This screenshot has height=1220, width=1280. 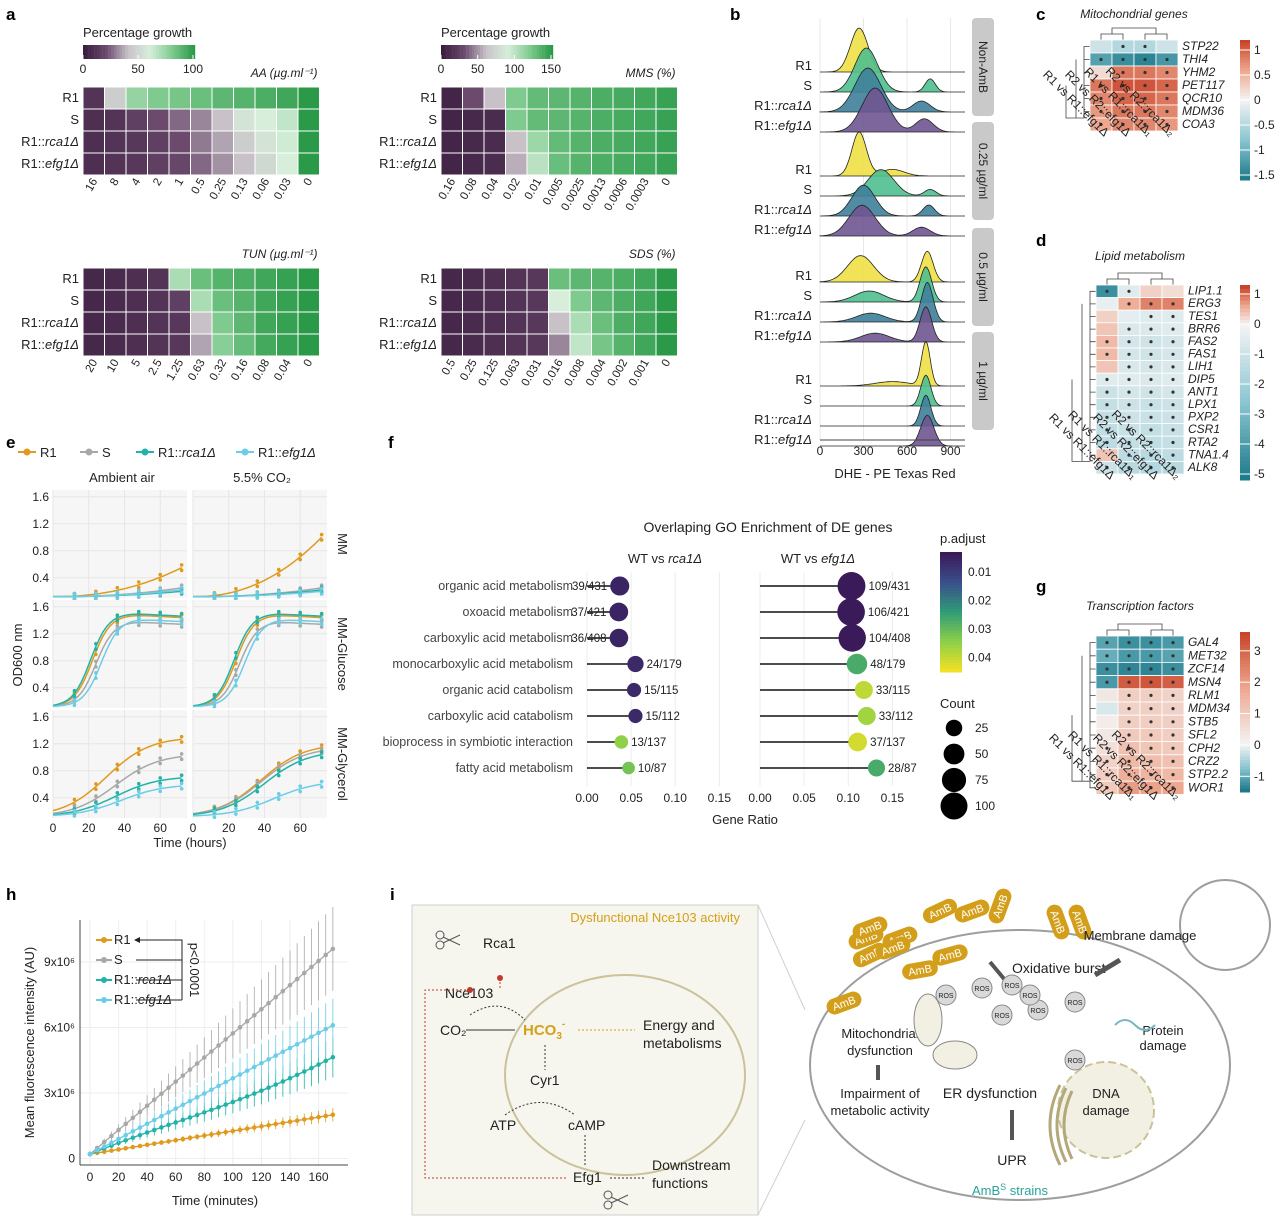 What do you see at coordinates (17, 655) in the screenshot?
I see `y-axis-label: OD600 nm` at bounding box center [17, 655].